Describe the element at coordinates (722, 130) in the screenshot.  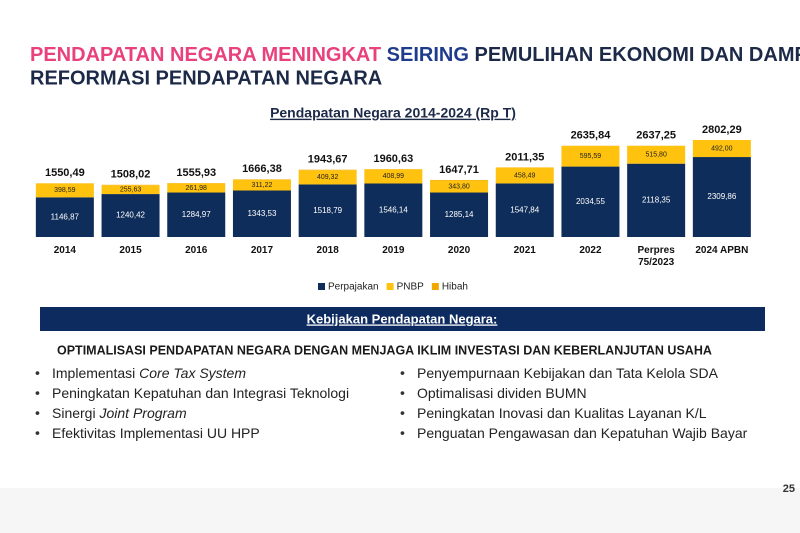
I see `total-label: 2802,29` at that location.